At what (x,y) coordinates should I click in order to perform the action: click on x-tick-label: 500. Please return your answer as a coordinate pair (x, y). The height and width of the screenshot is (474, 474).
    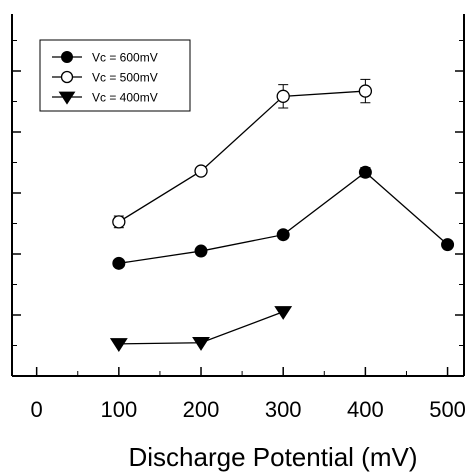
    Looking at the image, I should click on (447, 409).